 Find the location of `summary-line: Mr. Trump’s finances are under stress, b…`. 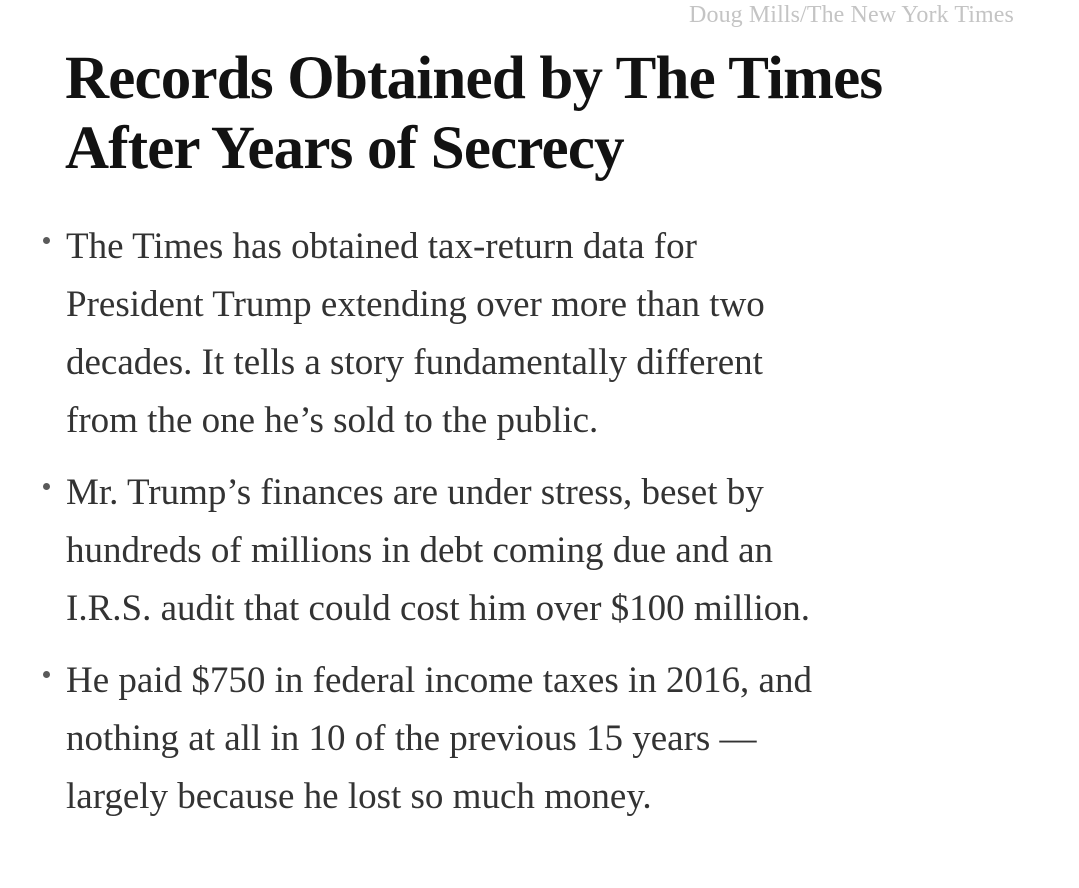

summary-line: Mr. Trump’s finances are under stress, b… is located at coordinates (415, 492).